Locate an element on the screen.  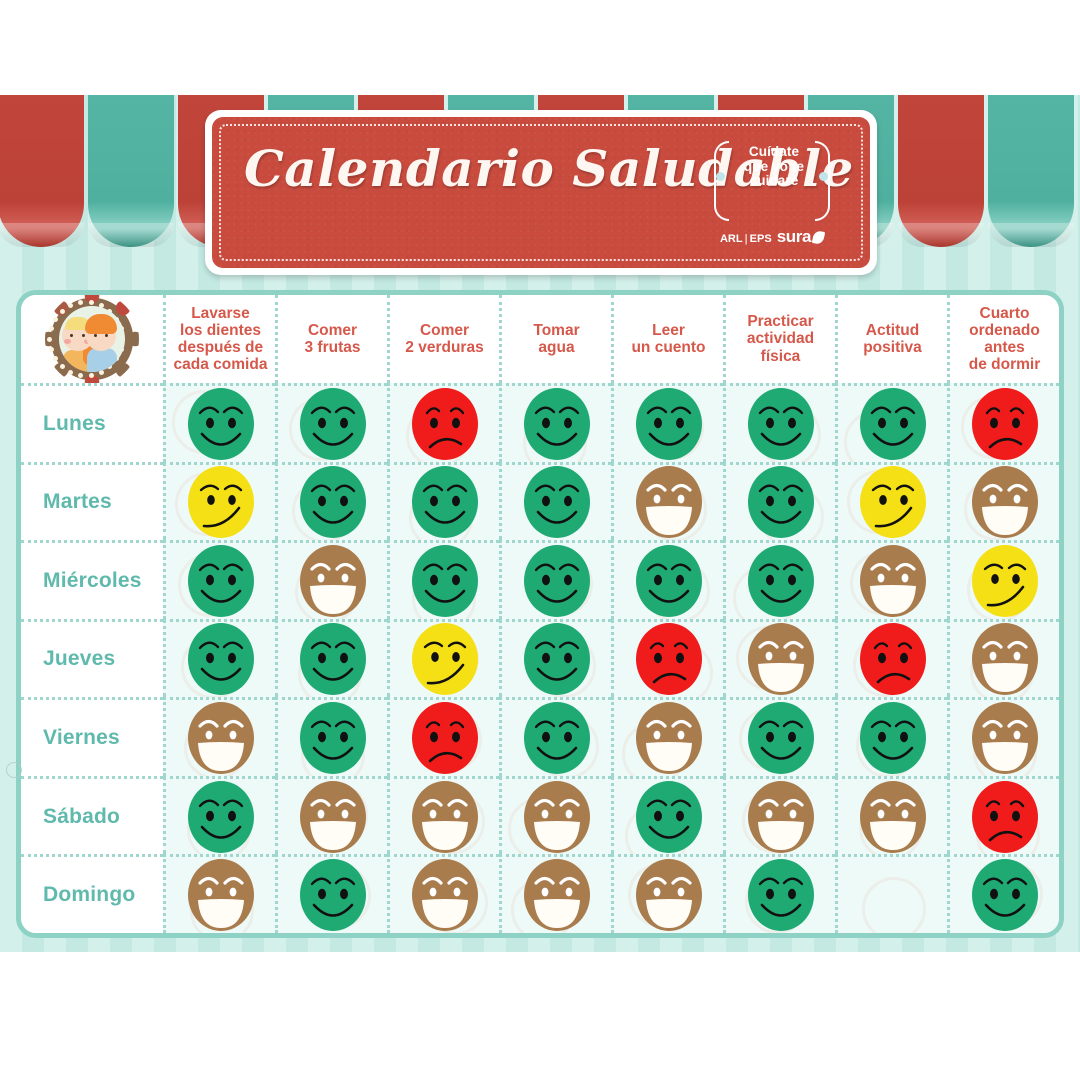
mark-cell-r6-c2 is located at coordinates (331, 815).